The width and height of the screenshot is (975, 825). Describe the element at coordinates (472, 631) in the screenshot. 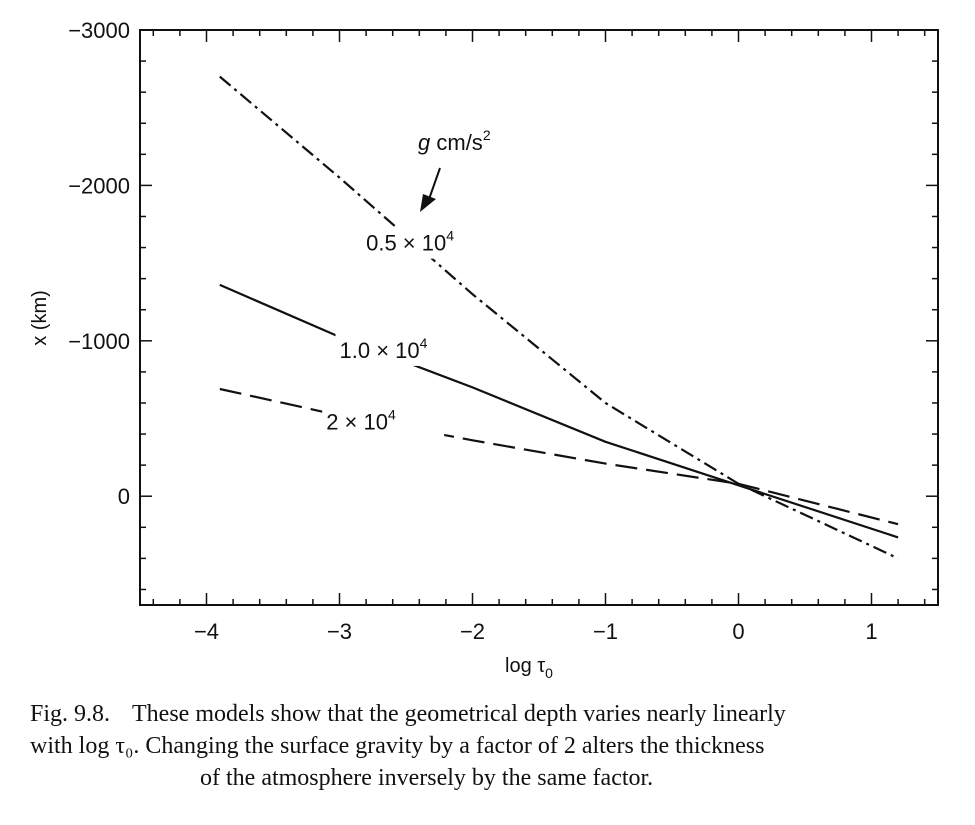

I see `x-tick-label: −2` at that location.